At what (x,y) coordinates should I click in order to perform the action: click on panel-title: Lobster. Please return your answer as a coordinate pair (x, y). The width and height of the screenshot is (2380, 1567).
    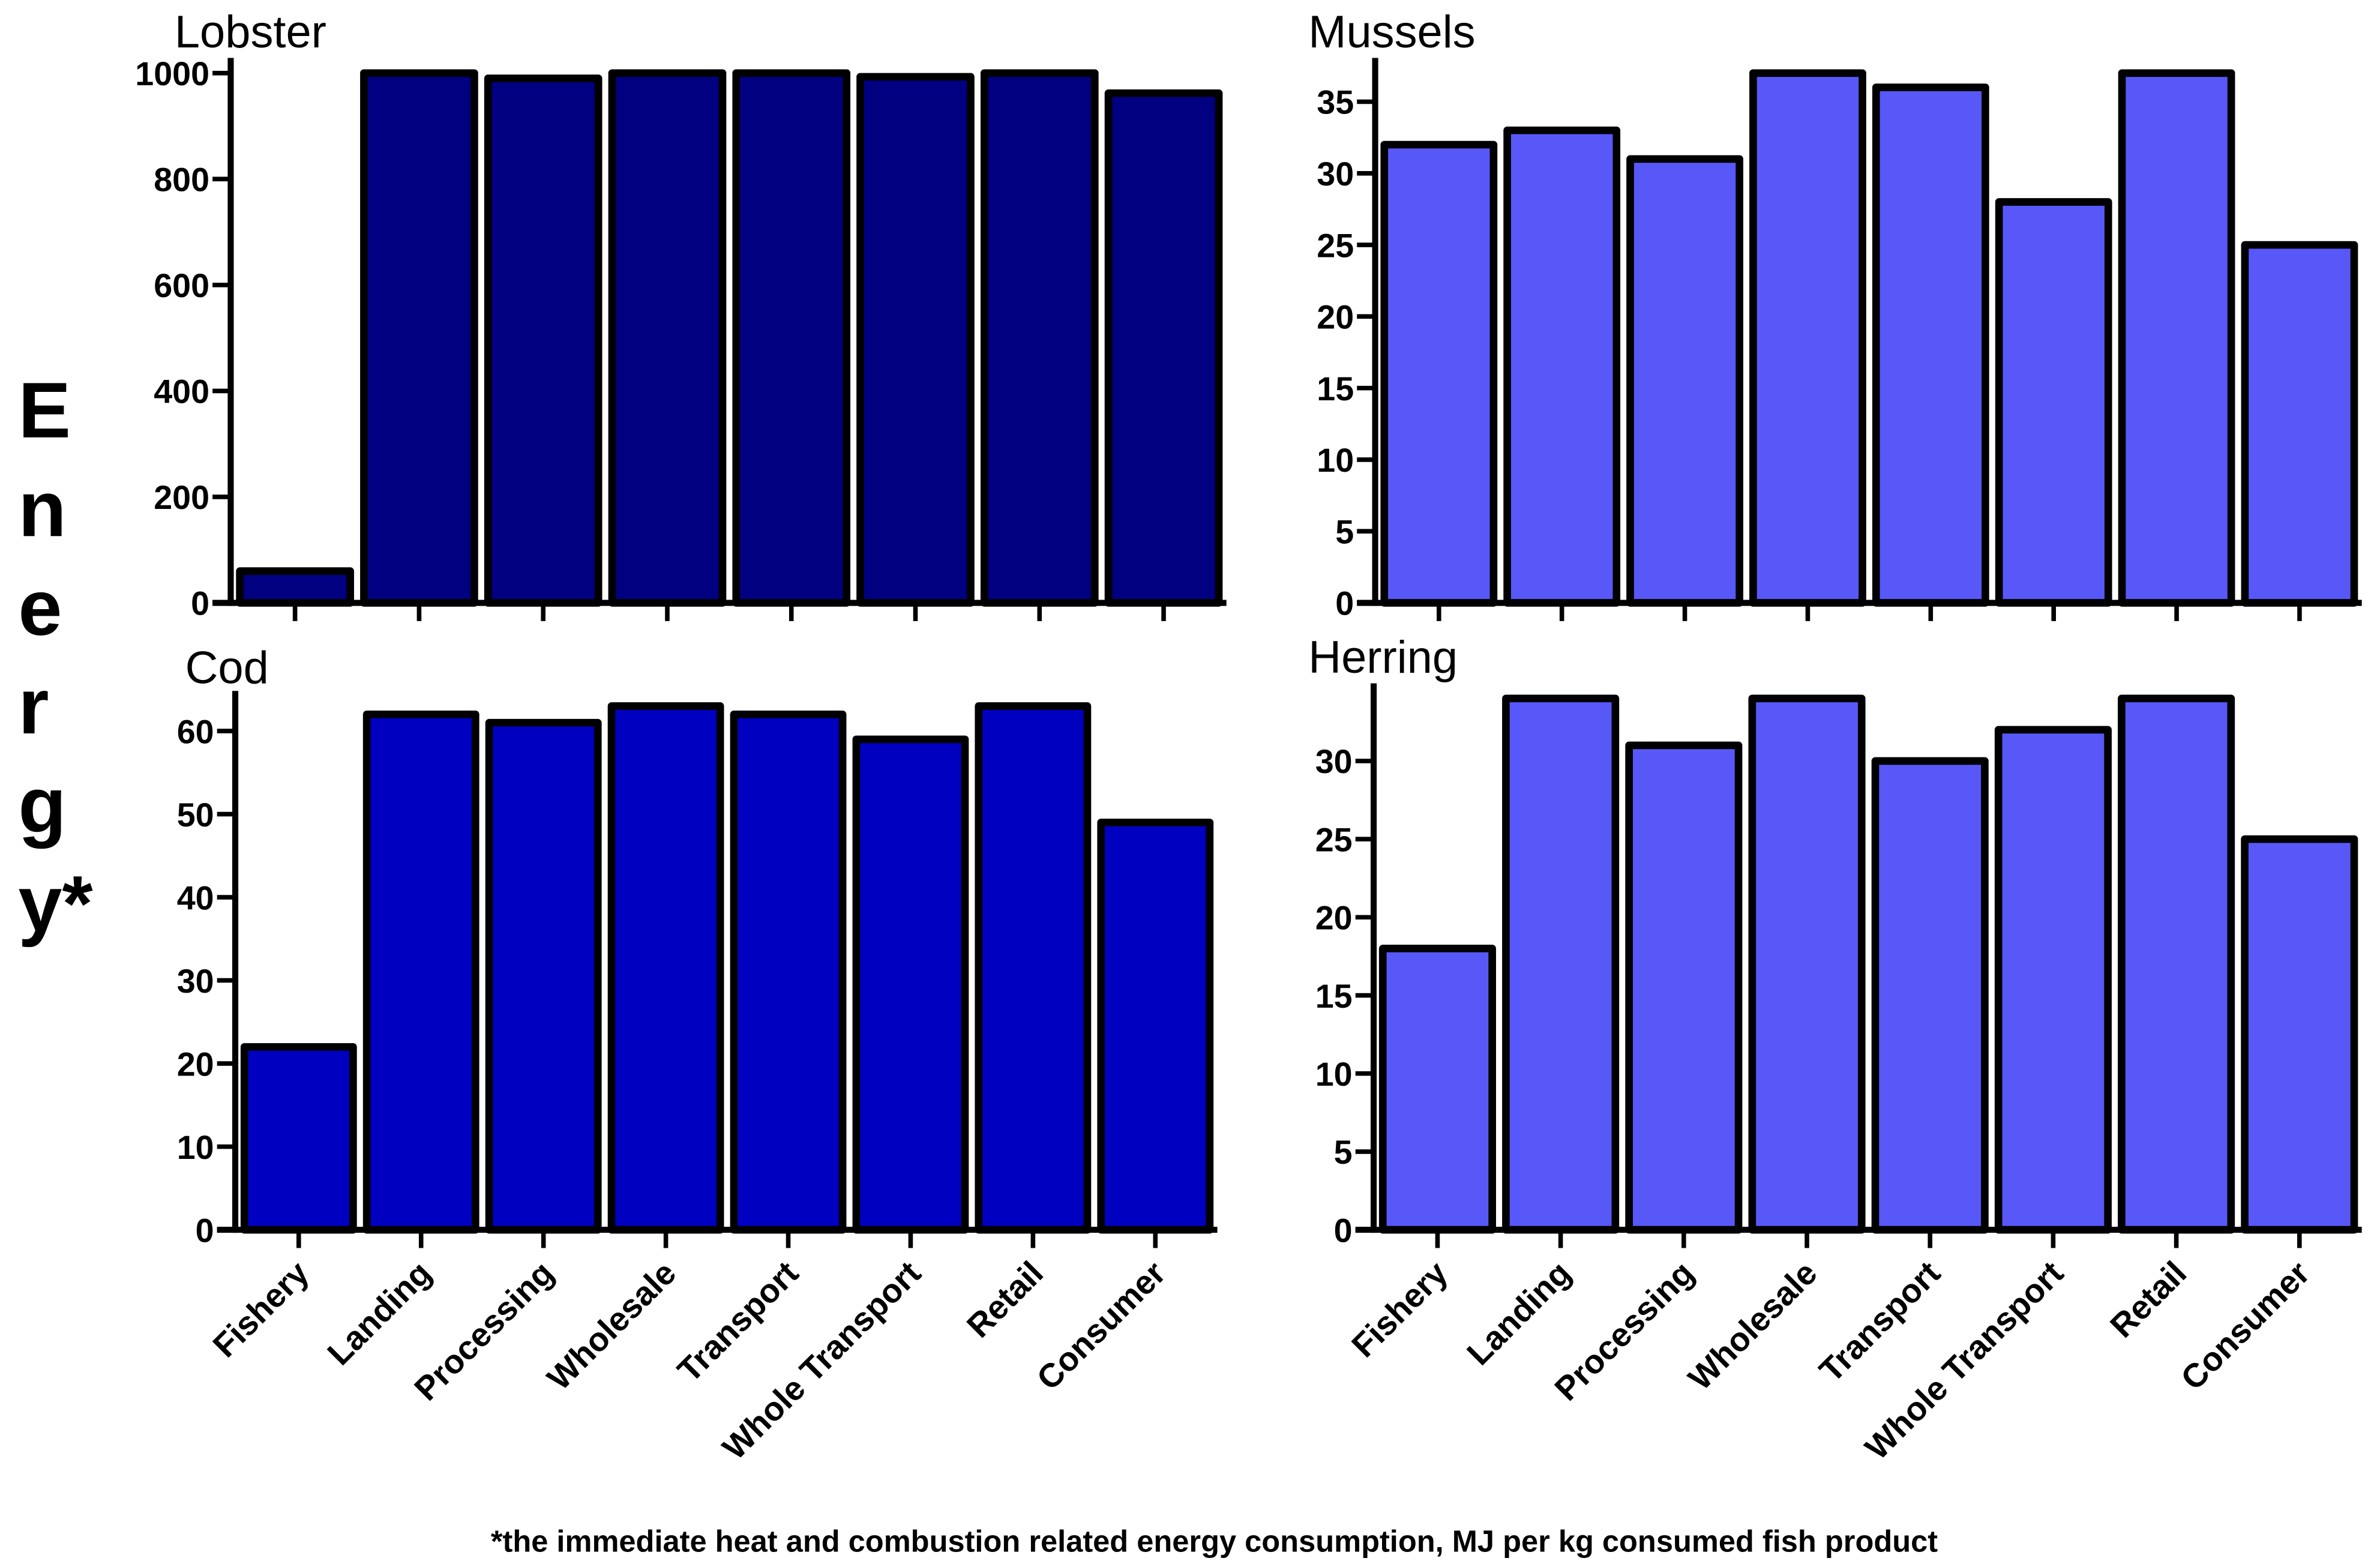
    Looking at the image, I should click on (250, 32).